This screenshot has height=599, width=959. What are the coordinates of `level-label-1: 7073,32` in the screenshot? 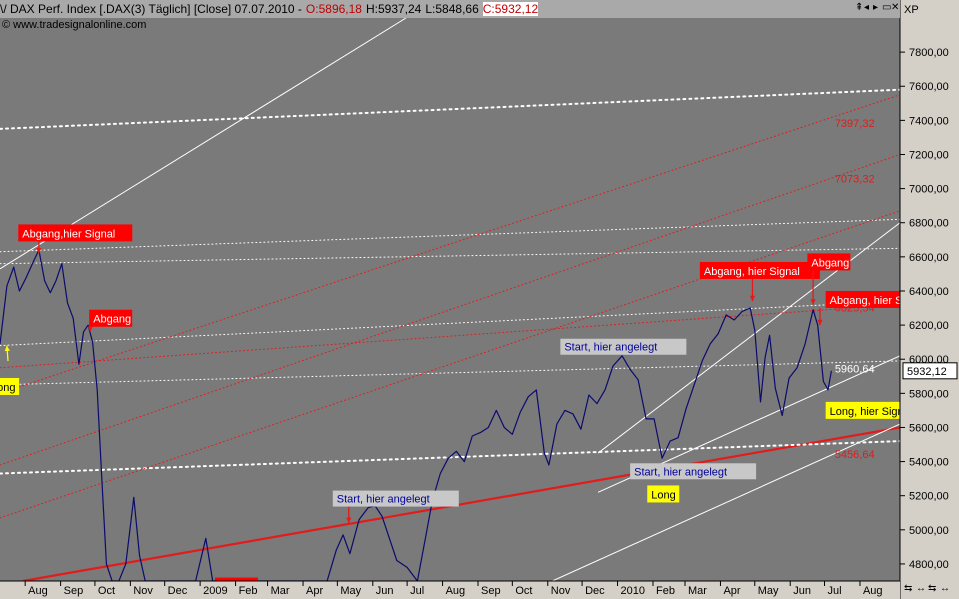 It's located at (855, 179).